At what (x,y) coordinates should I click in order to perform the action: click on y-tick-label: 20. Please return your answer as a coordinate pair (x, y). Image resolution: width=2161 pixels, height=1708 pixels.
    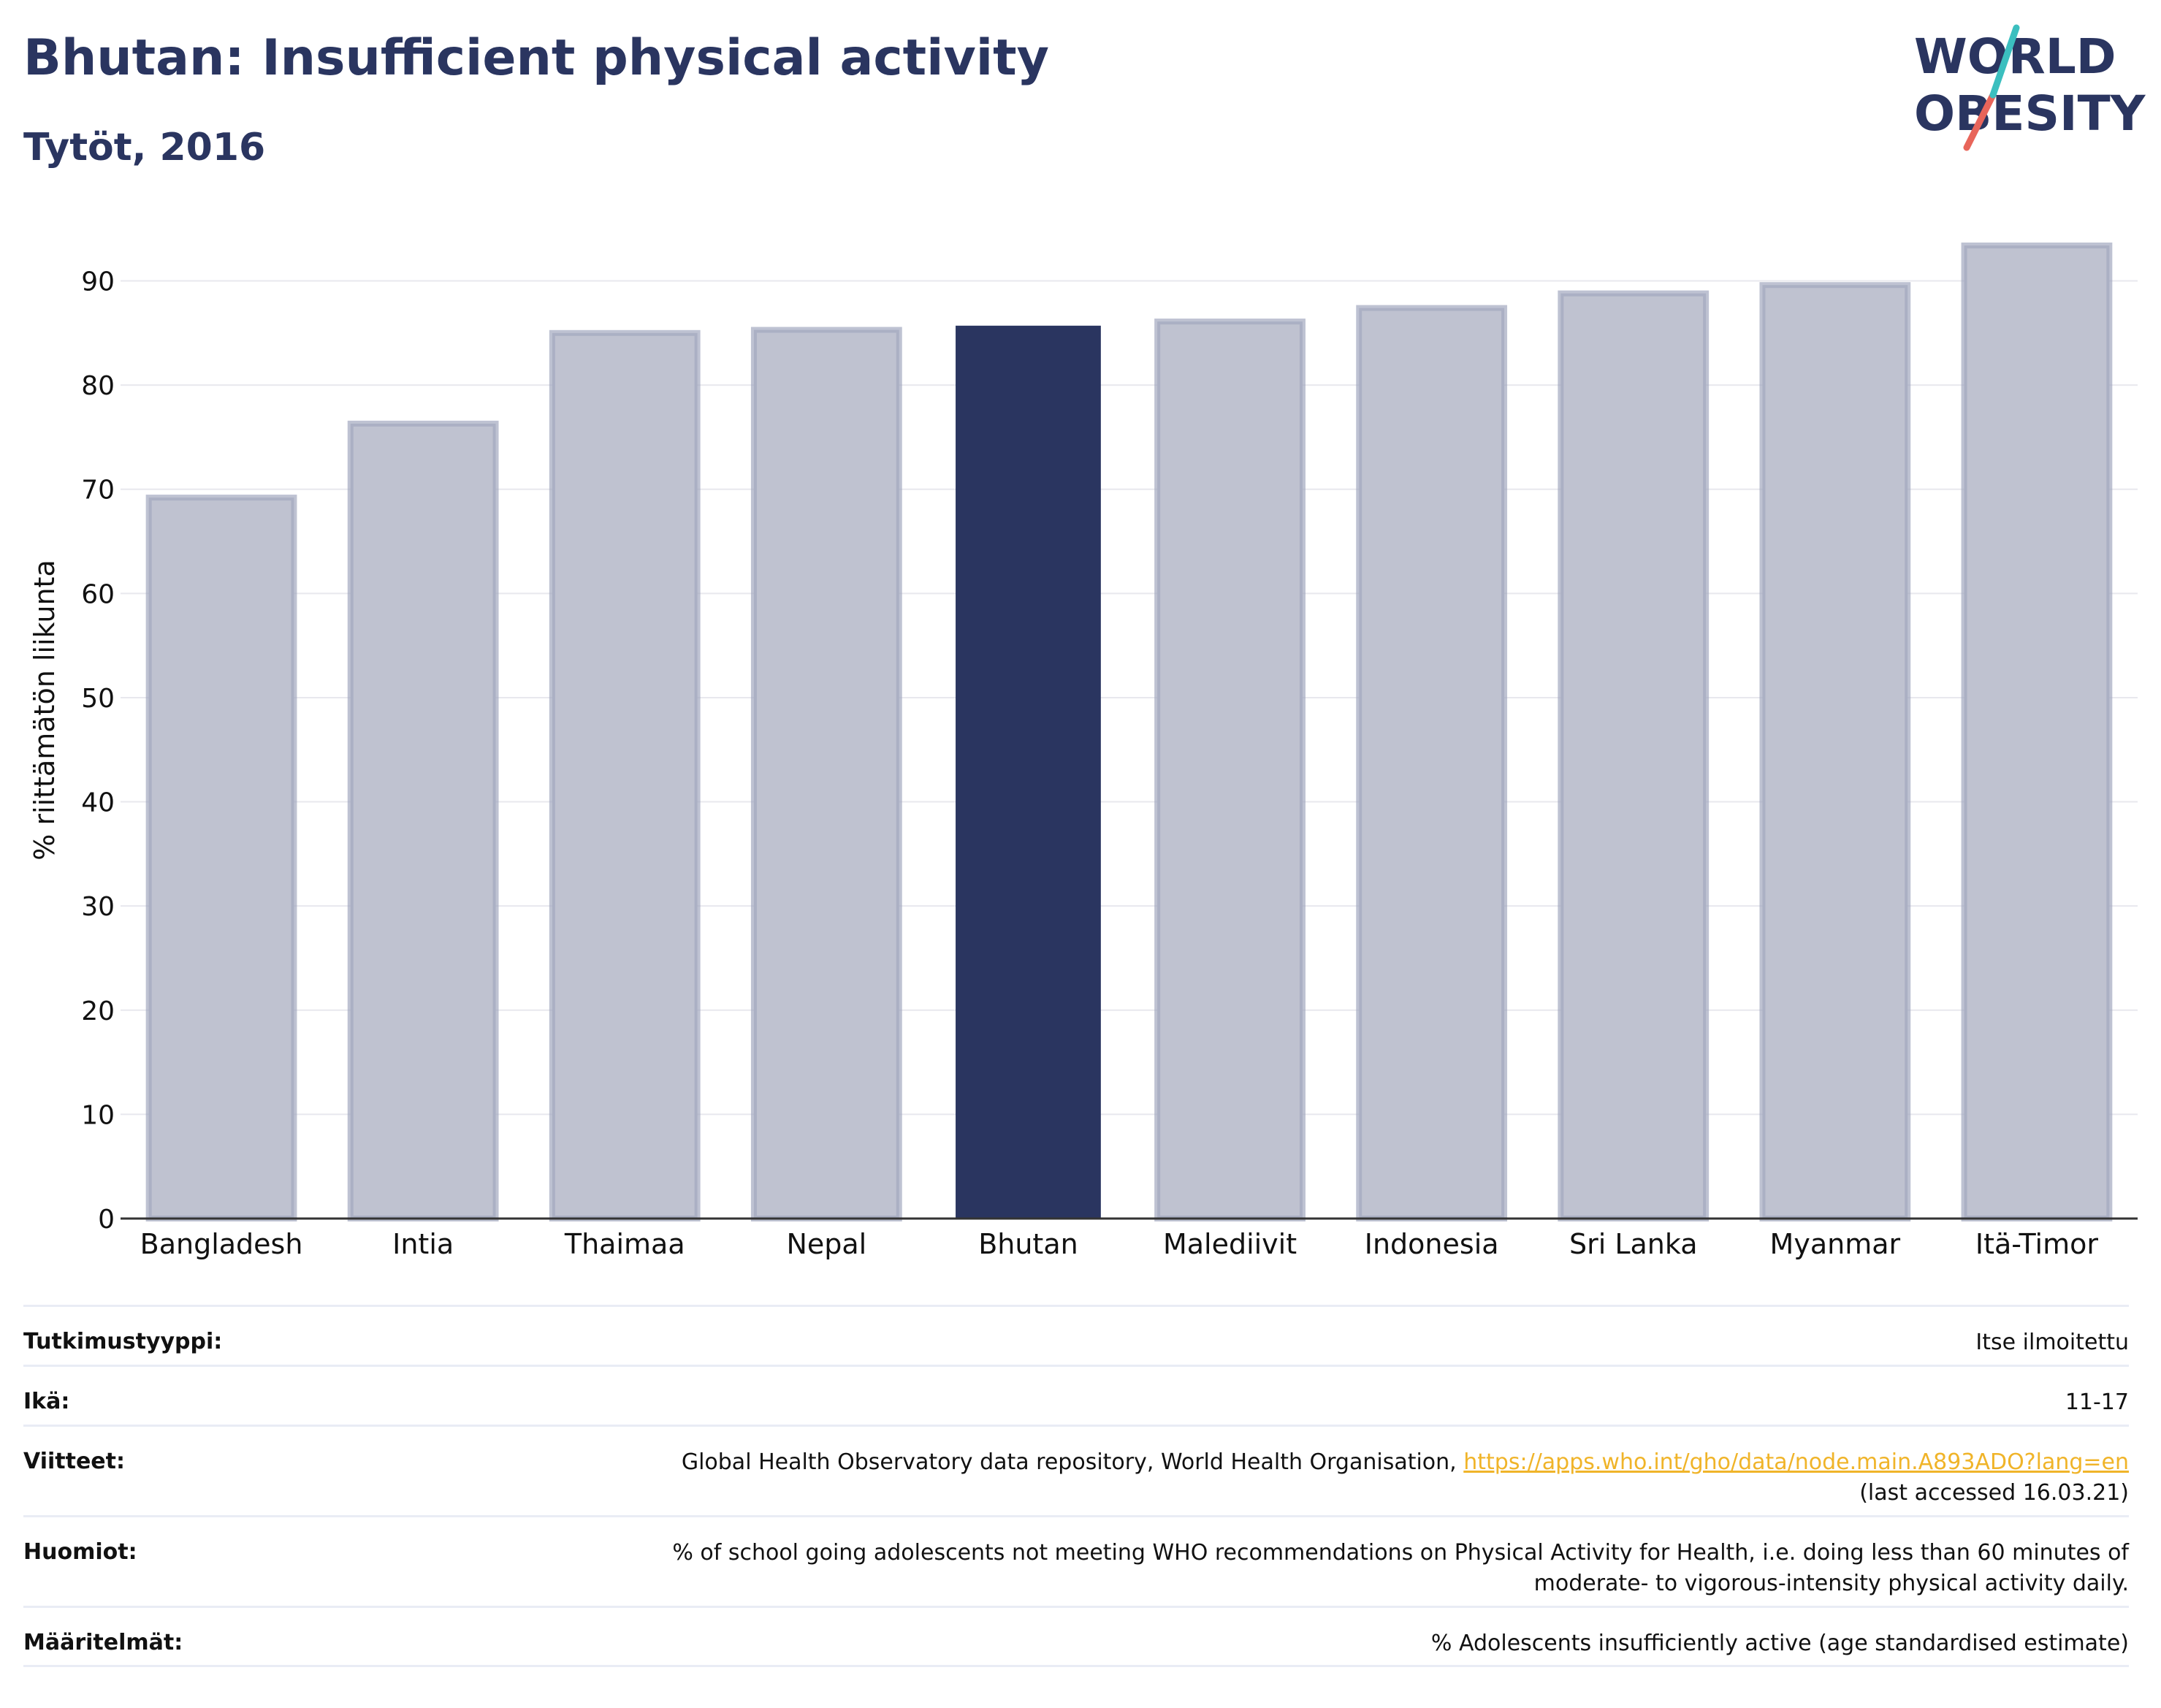
    Looking at the image, I should click on (98, 1011).